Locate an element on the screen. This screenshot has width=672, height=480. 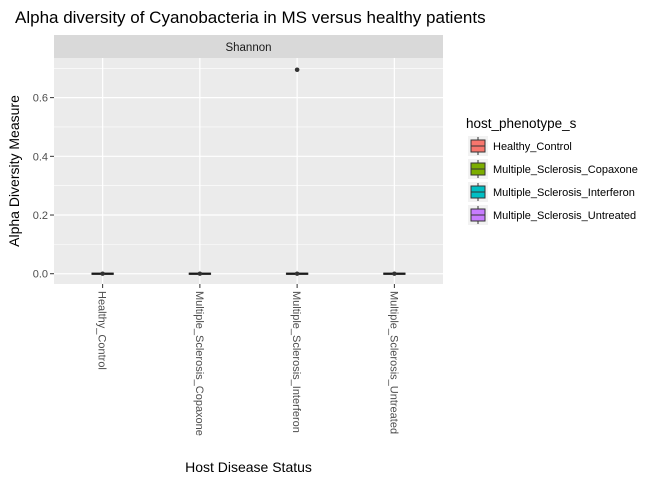
boxplot-Healthy_Control is located at coordinates (102, 273).